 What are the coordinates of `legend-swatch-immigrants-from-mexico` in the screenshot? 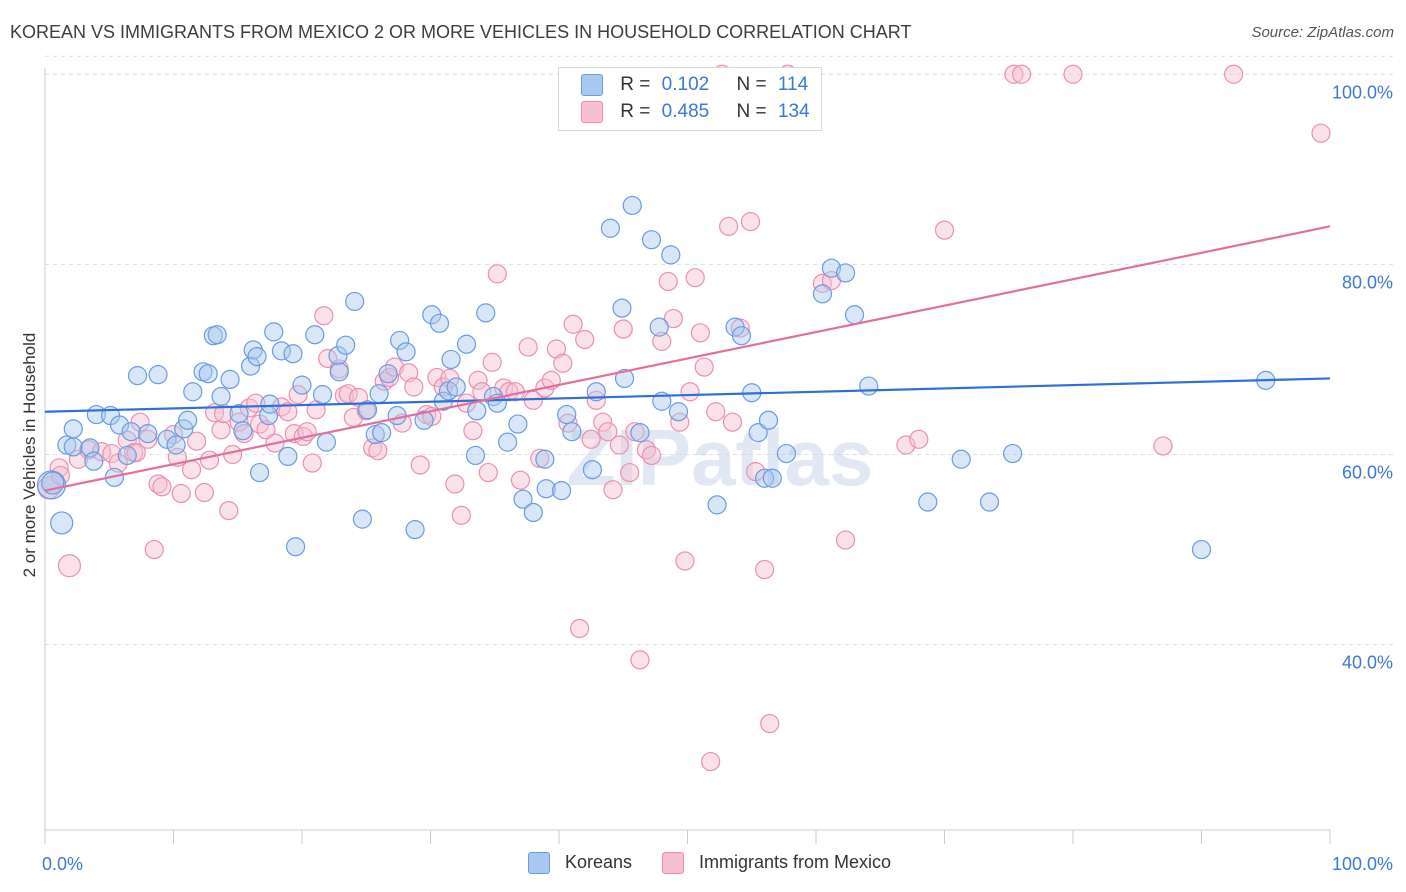 It's located at (592, 112).